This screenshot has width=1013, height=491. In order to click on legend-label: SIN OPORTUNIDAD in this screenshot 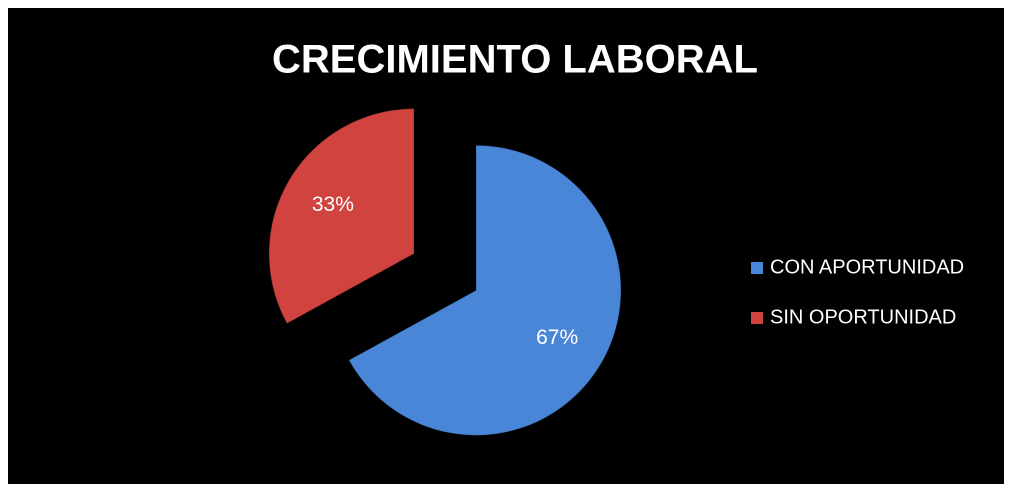, I will do `click(863, 317)`.